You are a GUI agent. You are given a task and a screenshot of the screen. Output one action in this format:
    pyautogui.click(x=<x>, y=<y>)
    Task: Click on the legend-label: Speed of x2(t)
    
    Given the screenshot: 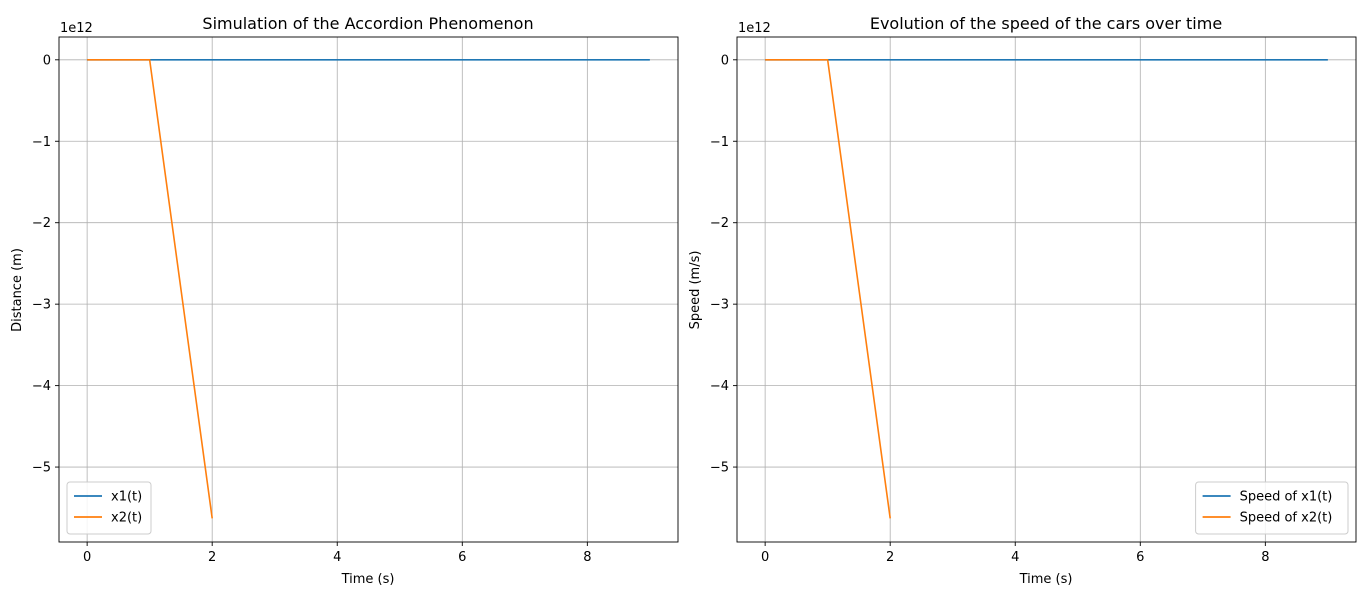 What is the action you would take?
    pyautogui.click(x=1286, y=518)
    